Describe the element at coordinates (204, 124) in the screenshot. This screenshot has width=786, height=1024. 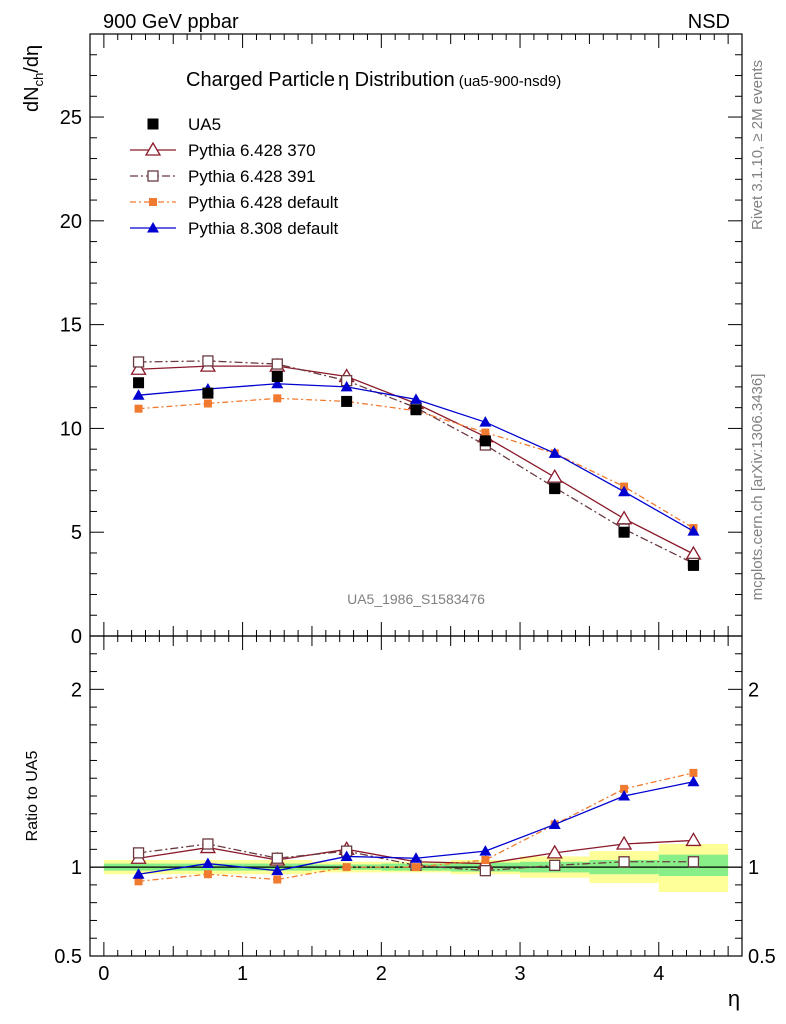
I see `legend-label-0: UA5` at that location.